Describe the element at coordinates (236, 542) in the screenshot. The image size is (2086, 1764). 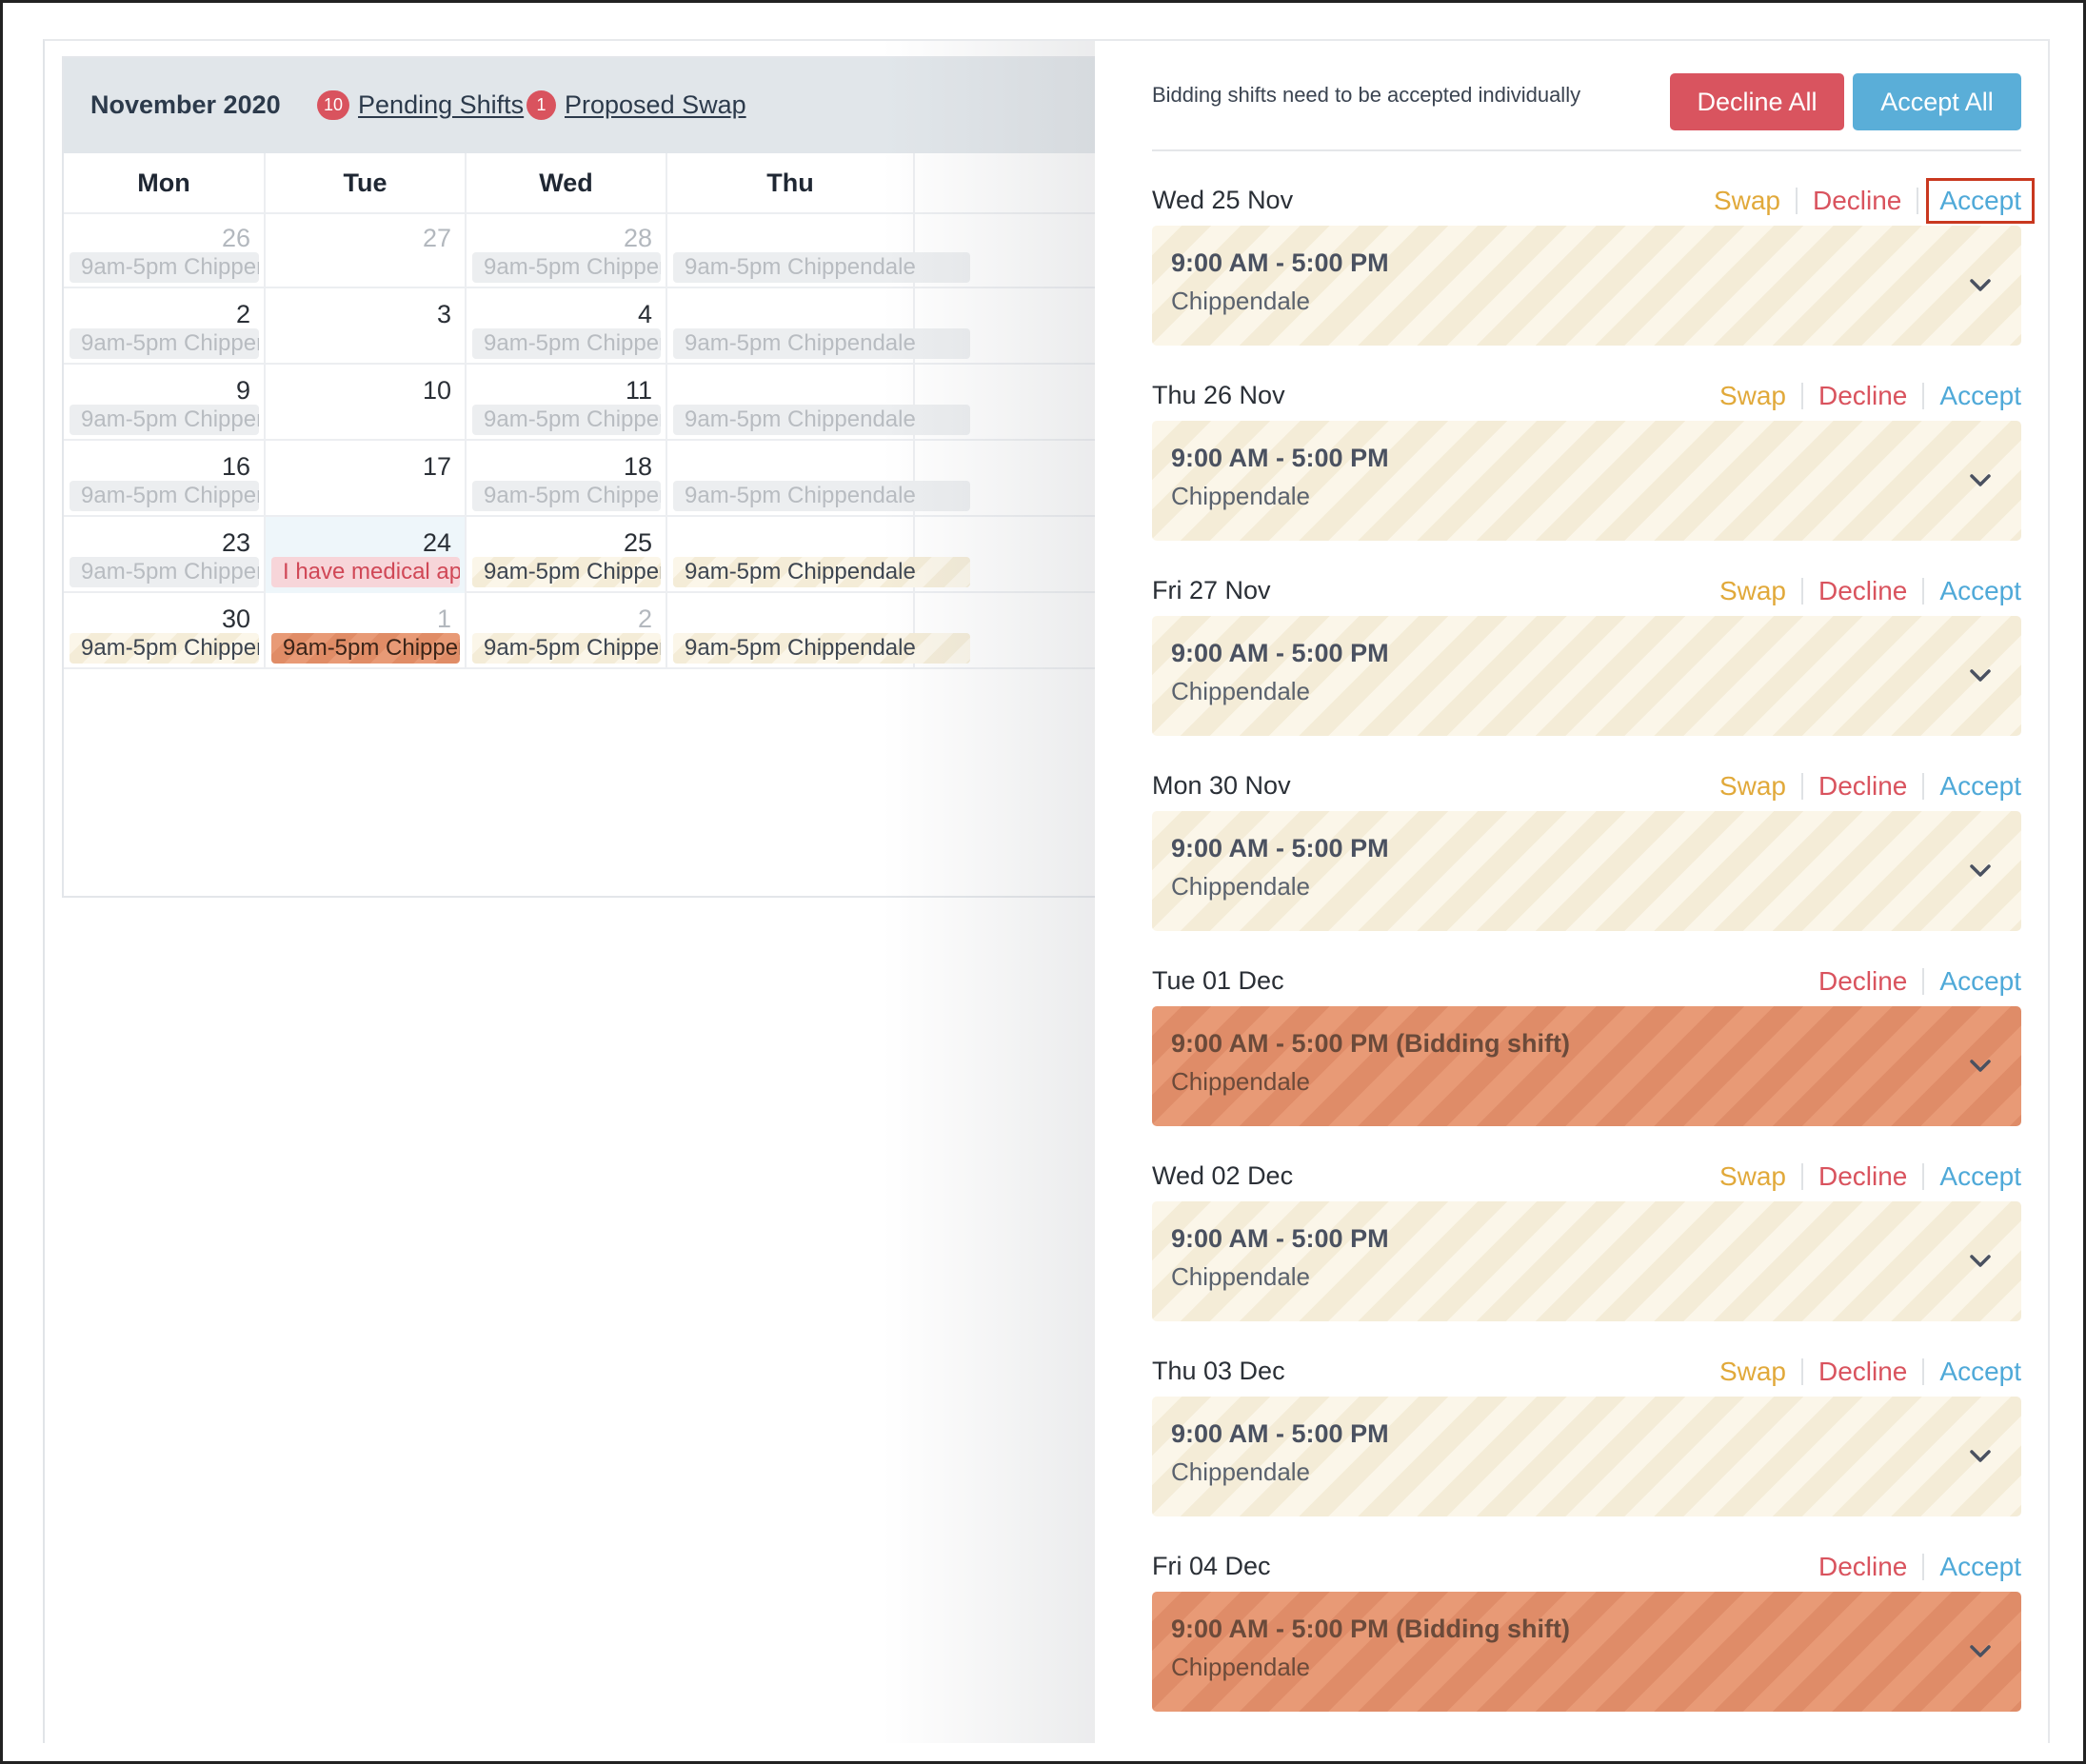
I see `day-number: 23` at that location.